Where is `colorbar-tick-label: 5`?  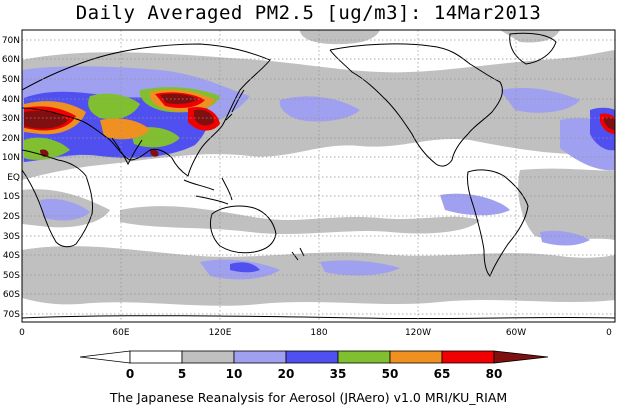 colorbar-tick-label: 5 is located at coordinates (182, 374).